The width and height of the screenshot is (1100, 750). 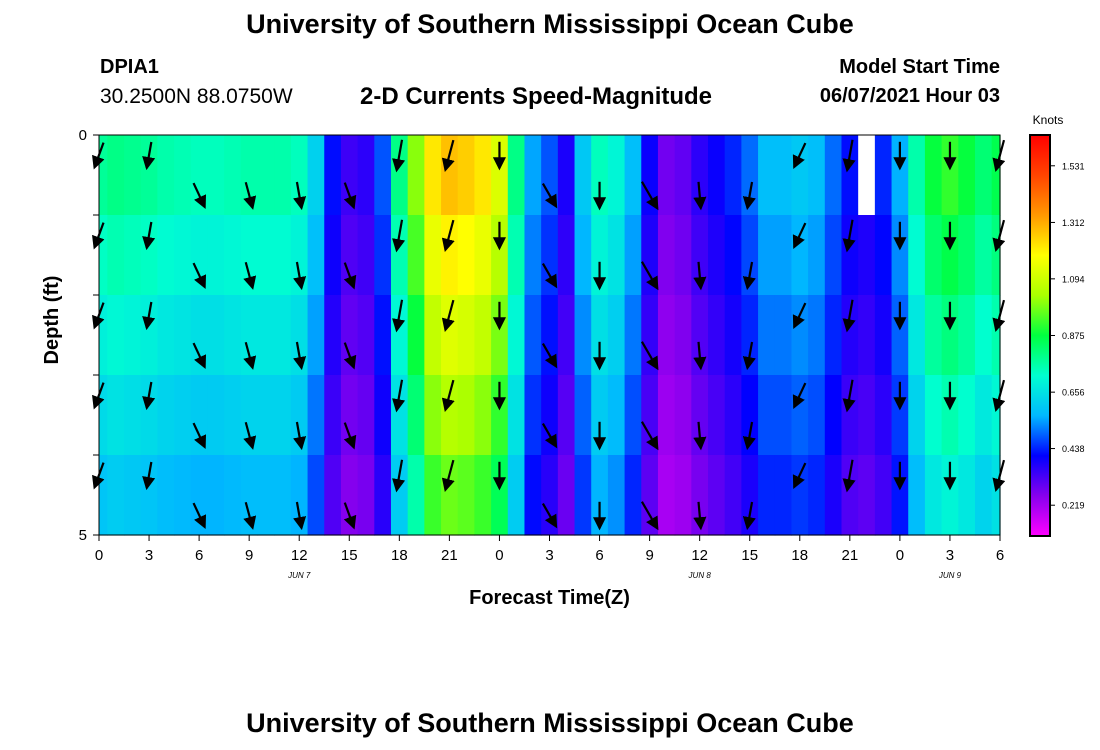 I want to click on x-tick-label: 18, so click(x=399, y=555).